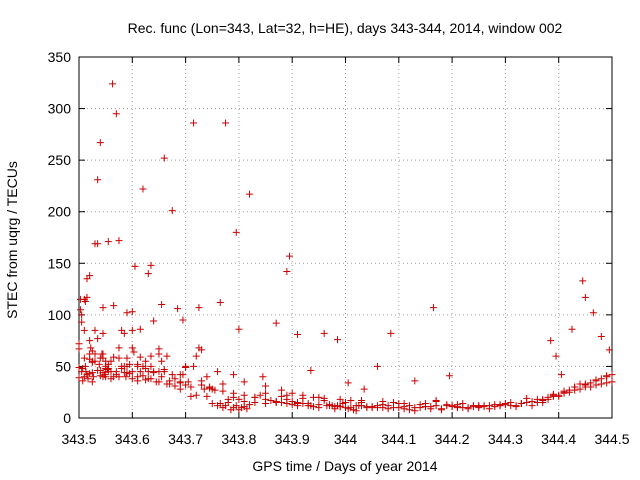 The width and height of the screenshot is (640, 480). Describe the element at coordinates (292, 439) in the screenshot. I see `x-tick-label: 343.9` at that location.